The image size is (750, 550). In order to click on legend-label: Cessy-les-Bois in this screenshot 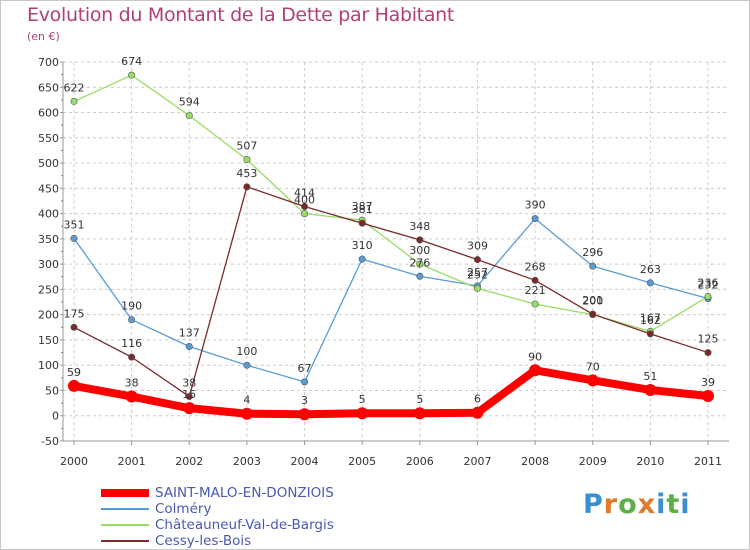, I will do `click(203, 541)`.